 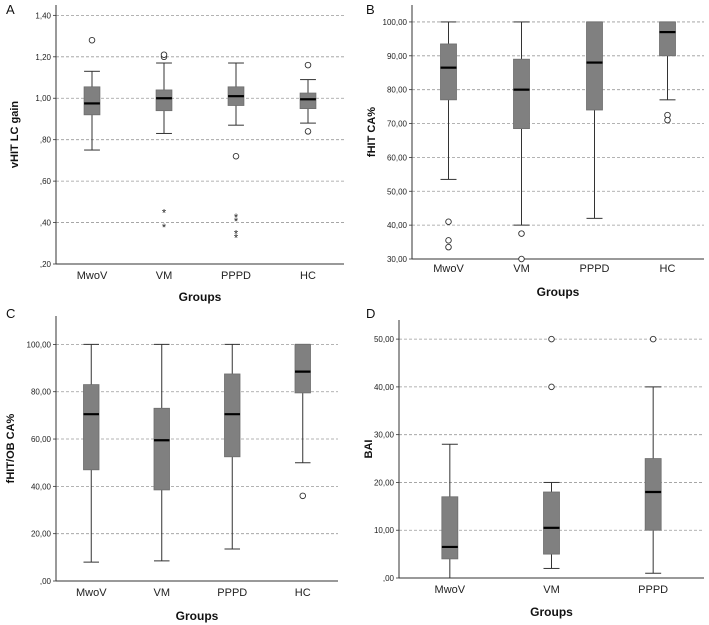 I want to click on box-pppd: ****, so click(x=236, y=153).